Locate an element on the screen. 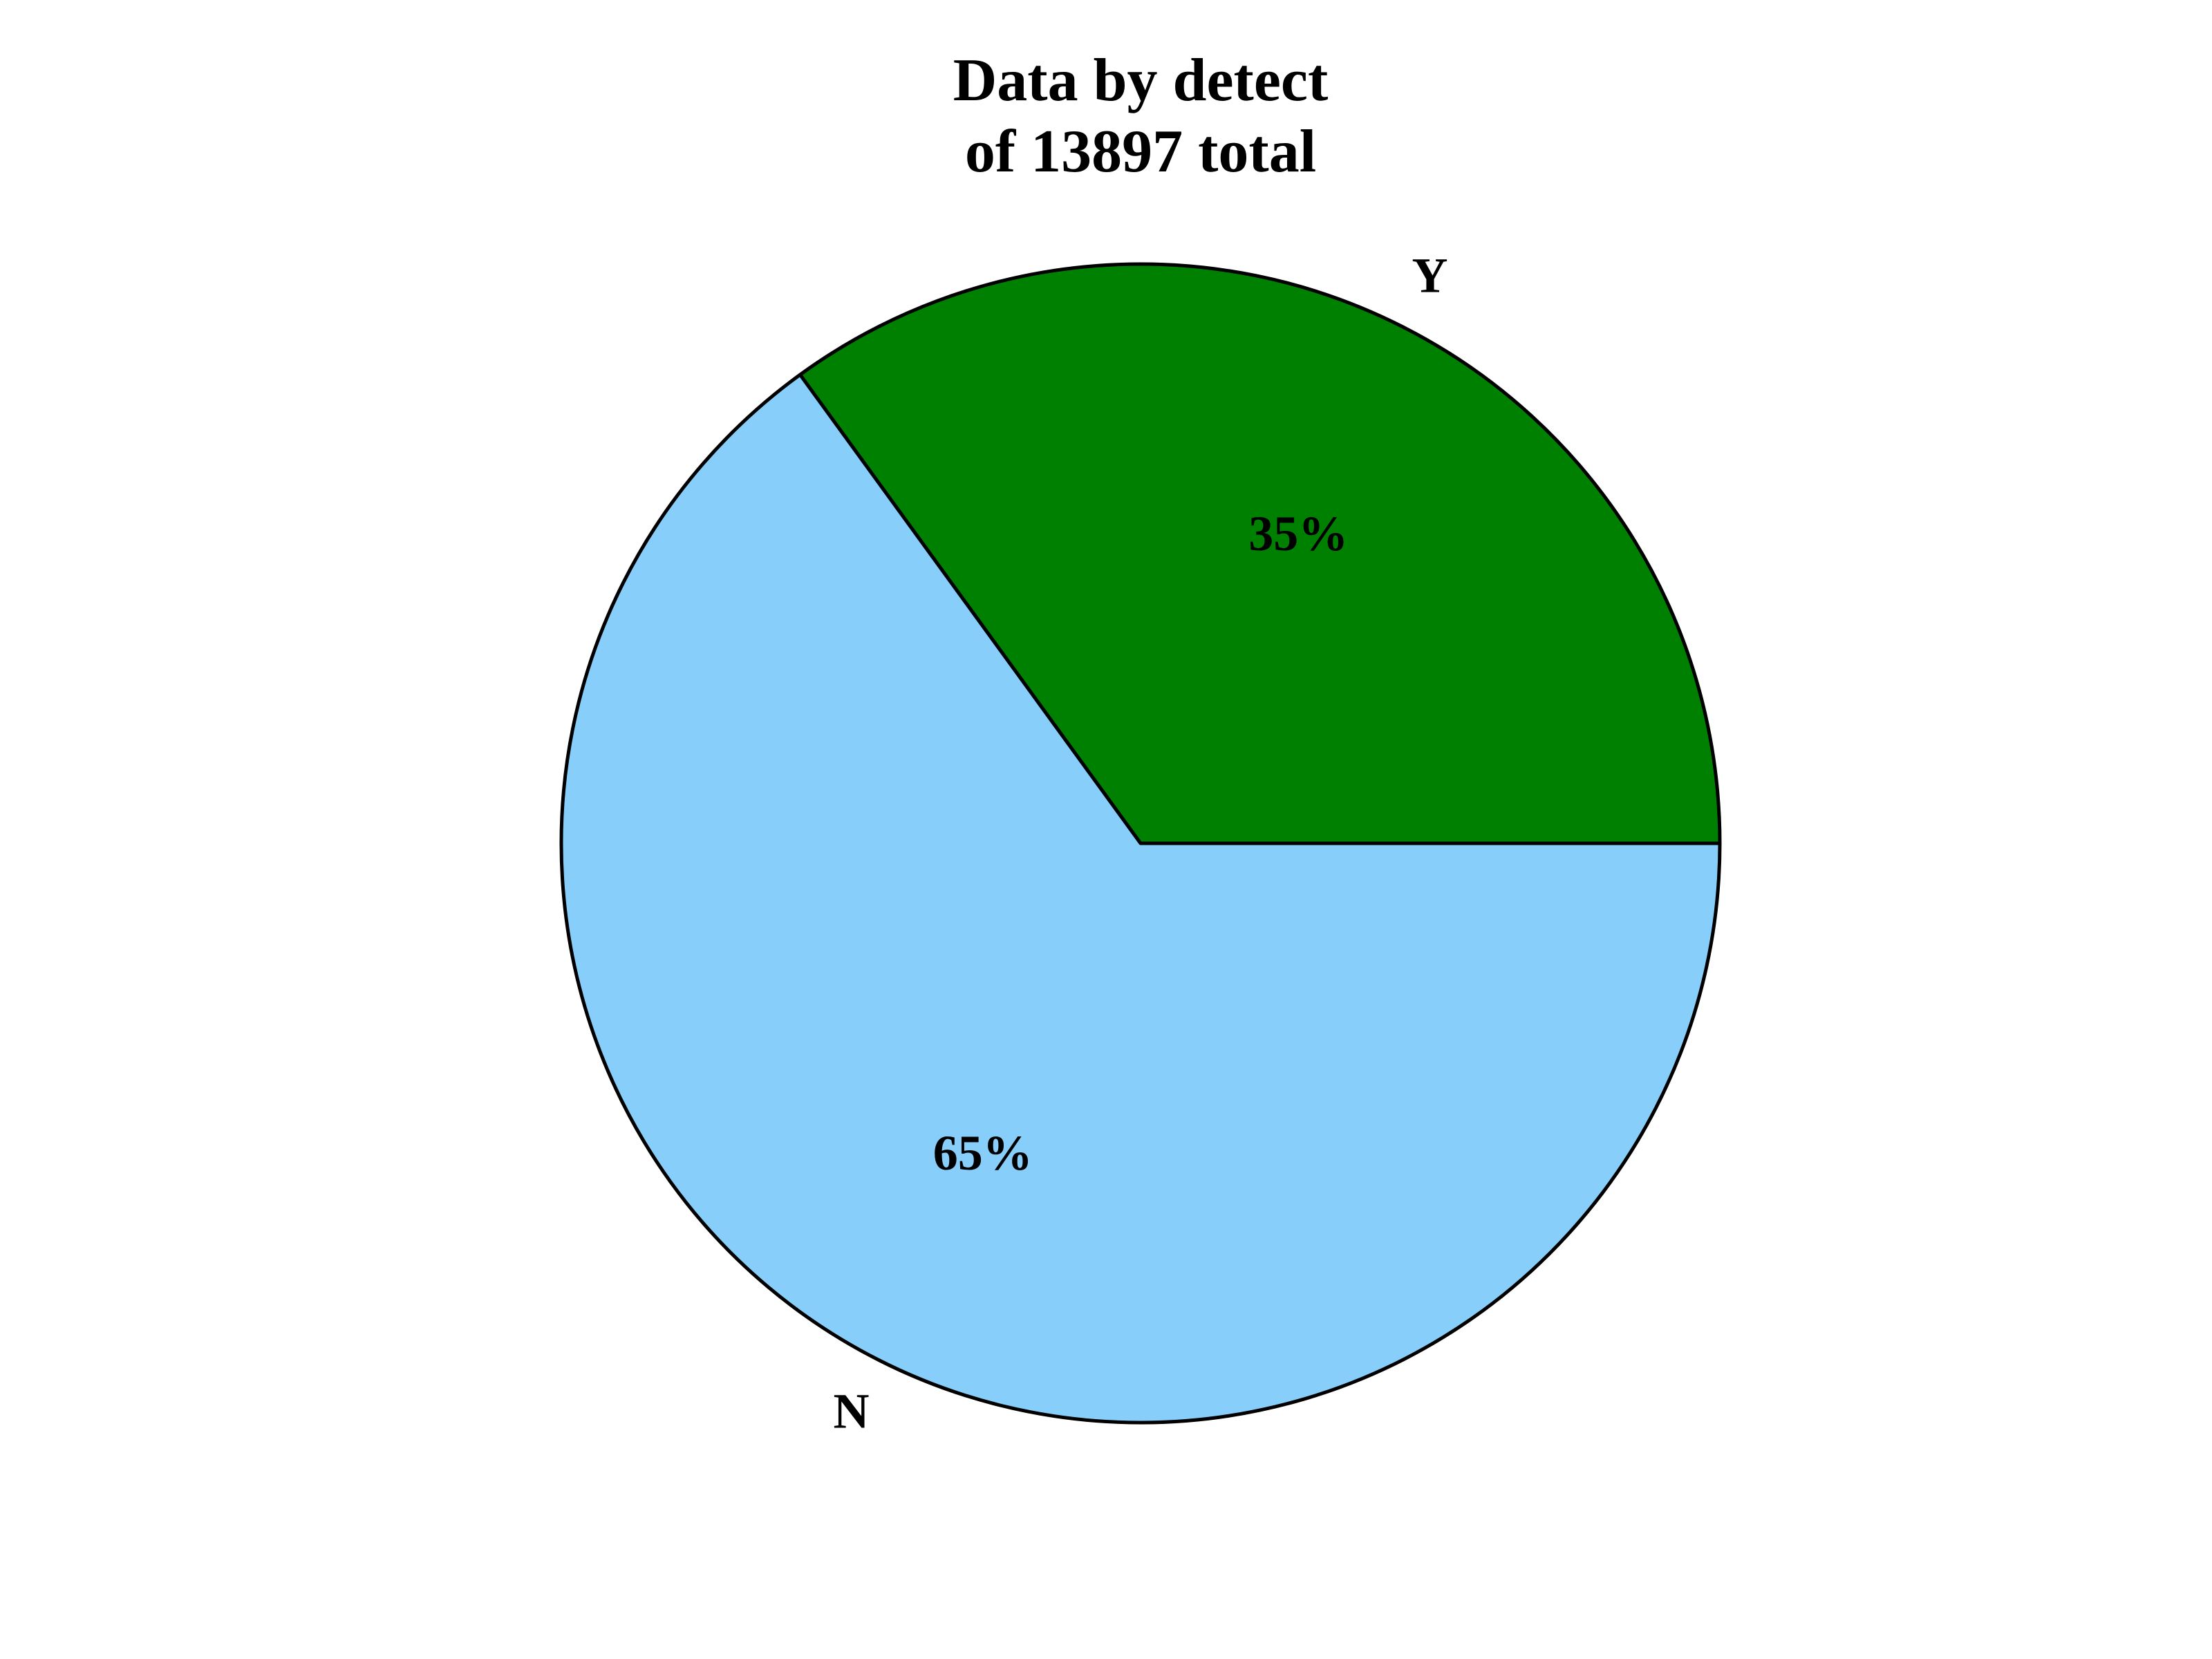  chart-title: Data by detect of 13897 total is located at coordinates (1141, 116).